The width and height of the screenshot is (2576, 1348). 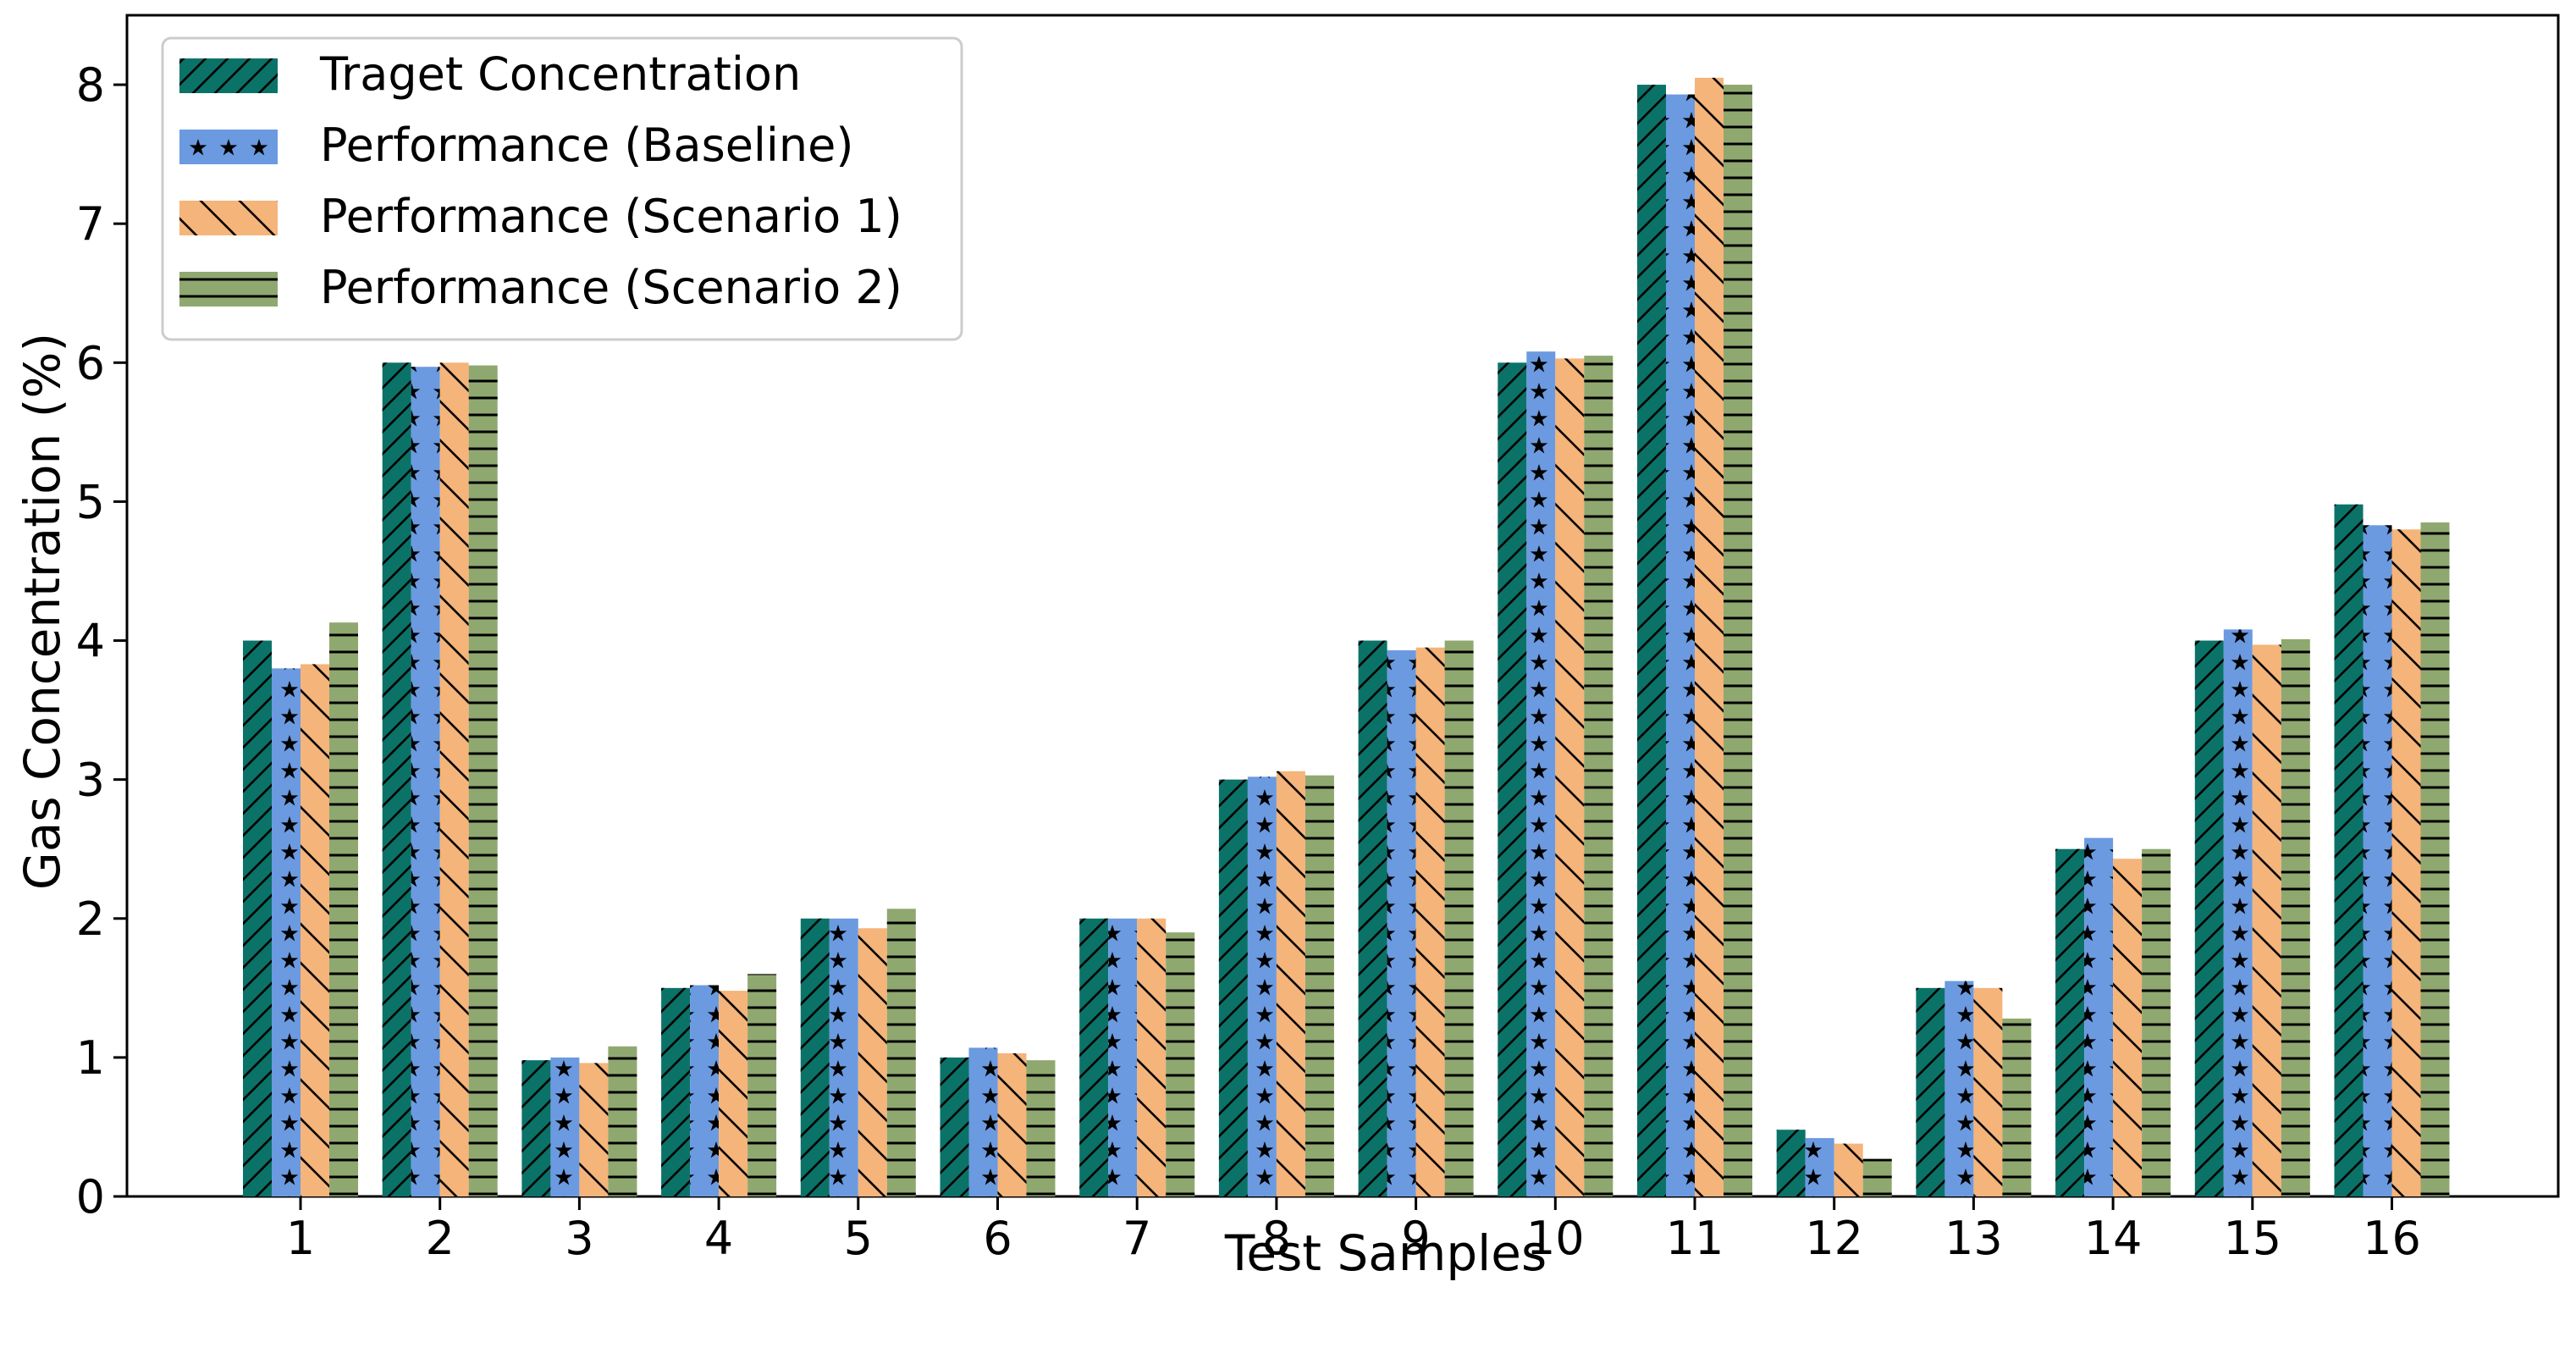 What do you see at coordinates (1137, 1238) in the screenshot?
I see `x-tick-label: 7` at bounding box center [1137, 1238].